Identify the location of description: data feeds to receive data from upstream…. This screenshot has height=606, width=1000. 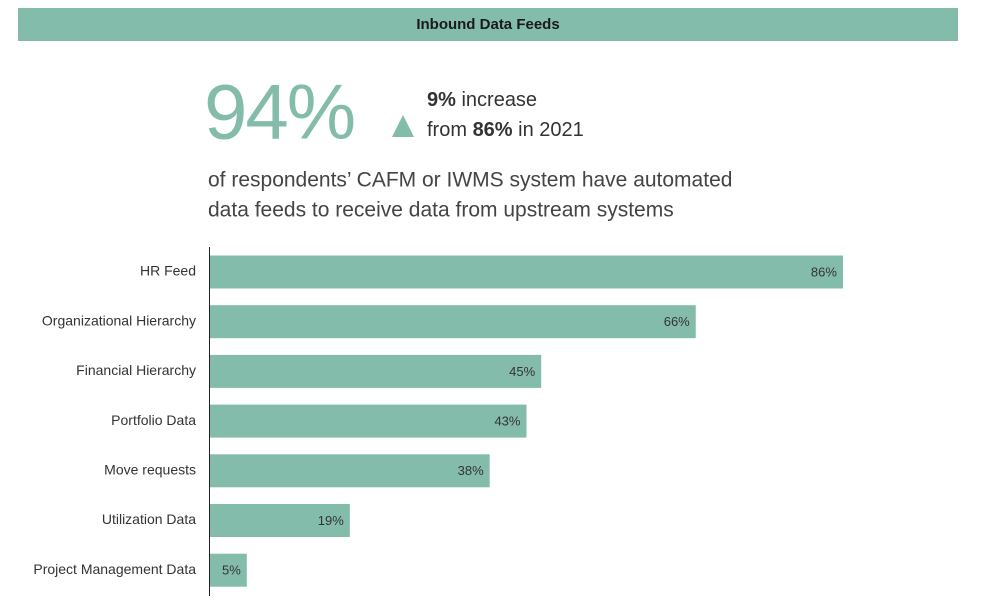
(441, 210).